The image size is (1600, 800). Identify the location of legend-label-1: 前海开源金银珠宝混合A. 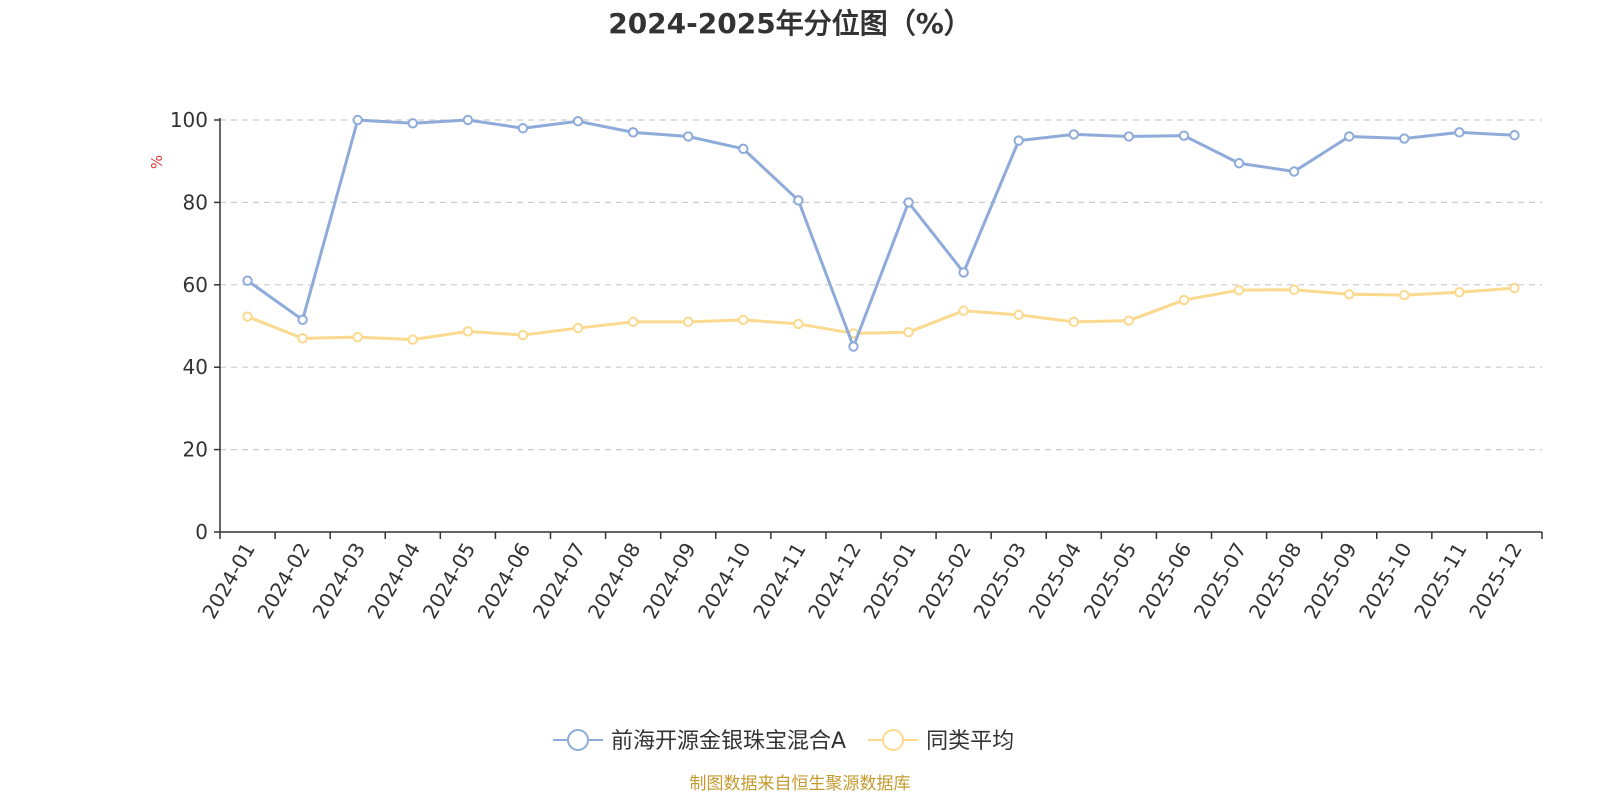
(728, 741).